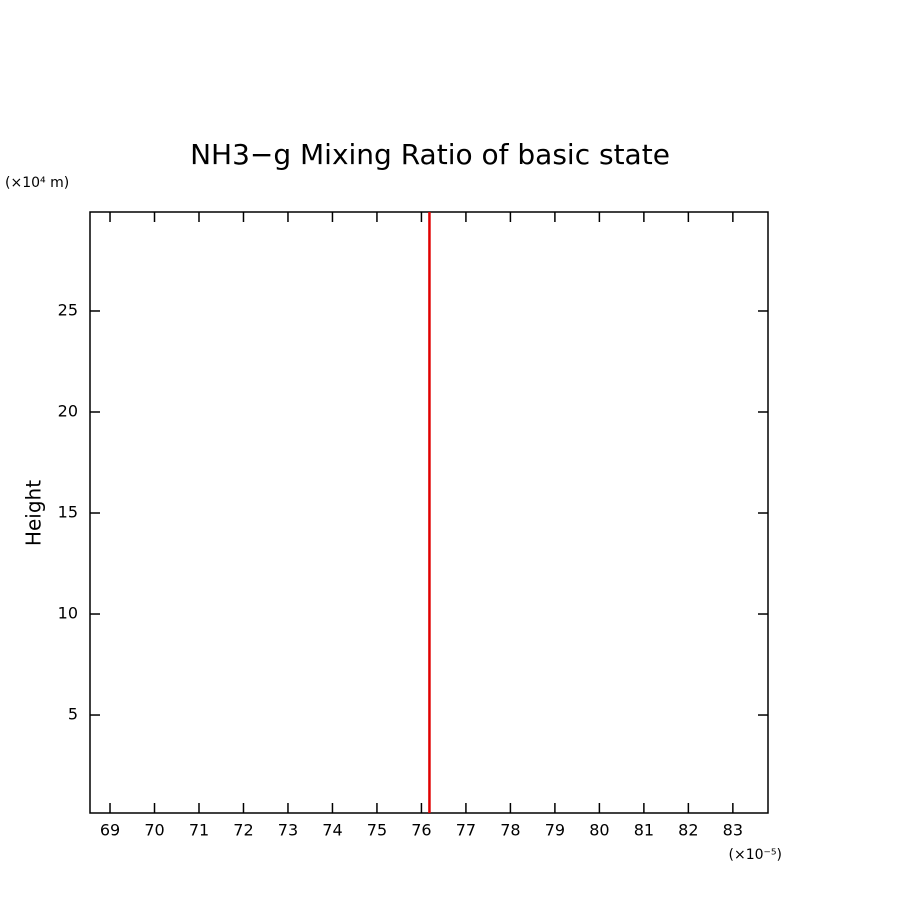  I want to click on y-tick-label: 15, so click(68, 512).